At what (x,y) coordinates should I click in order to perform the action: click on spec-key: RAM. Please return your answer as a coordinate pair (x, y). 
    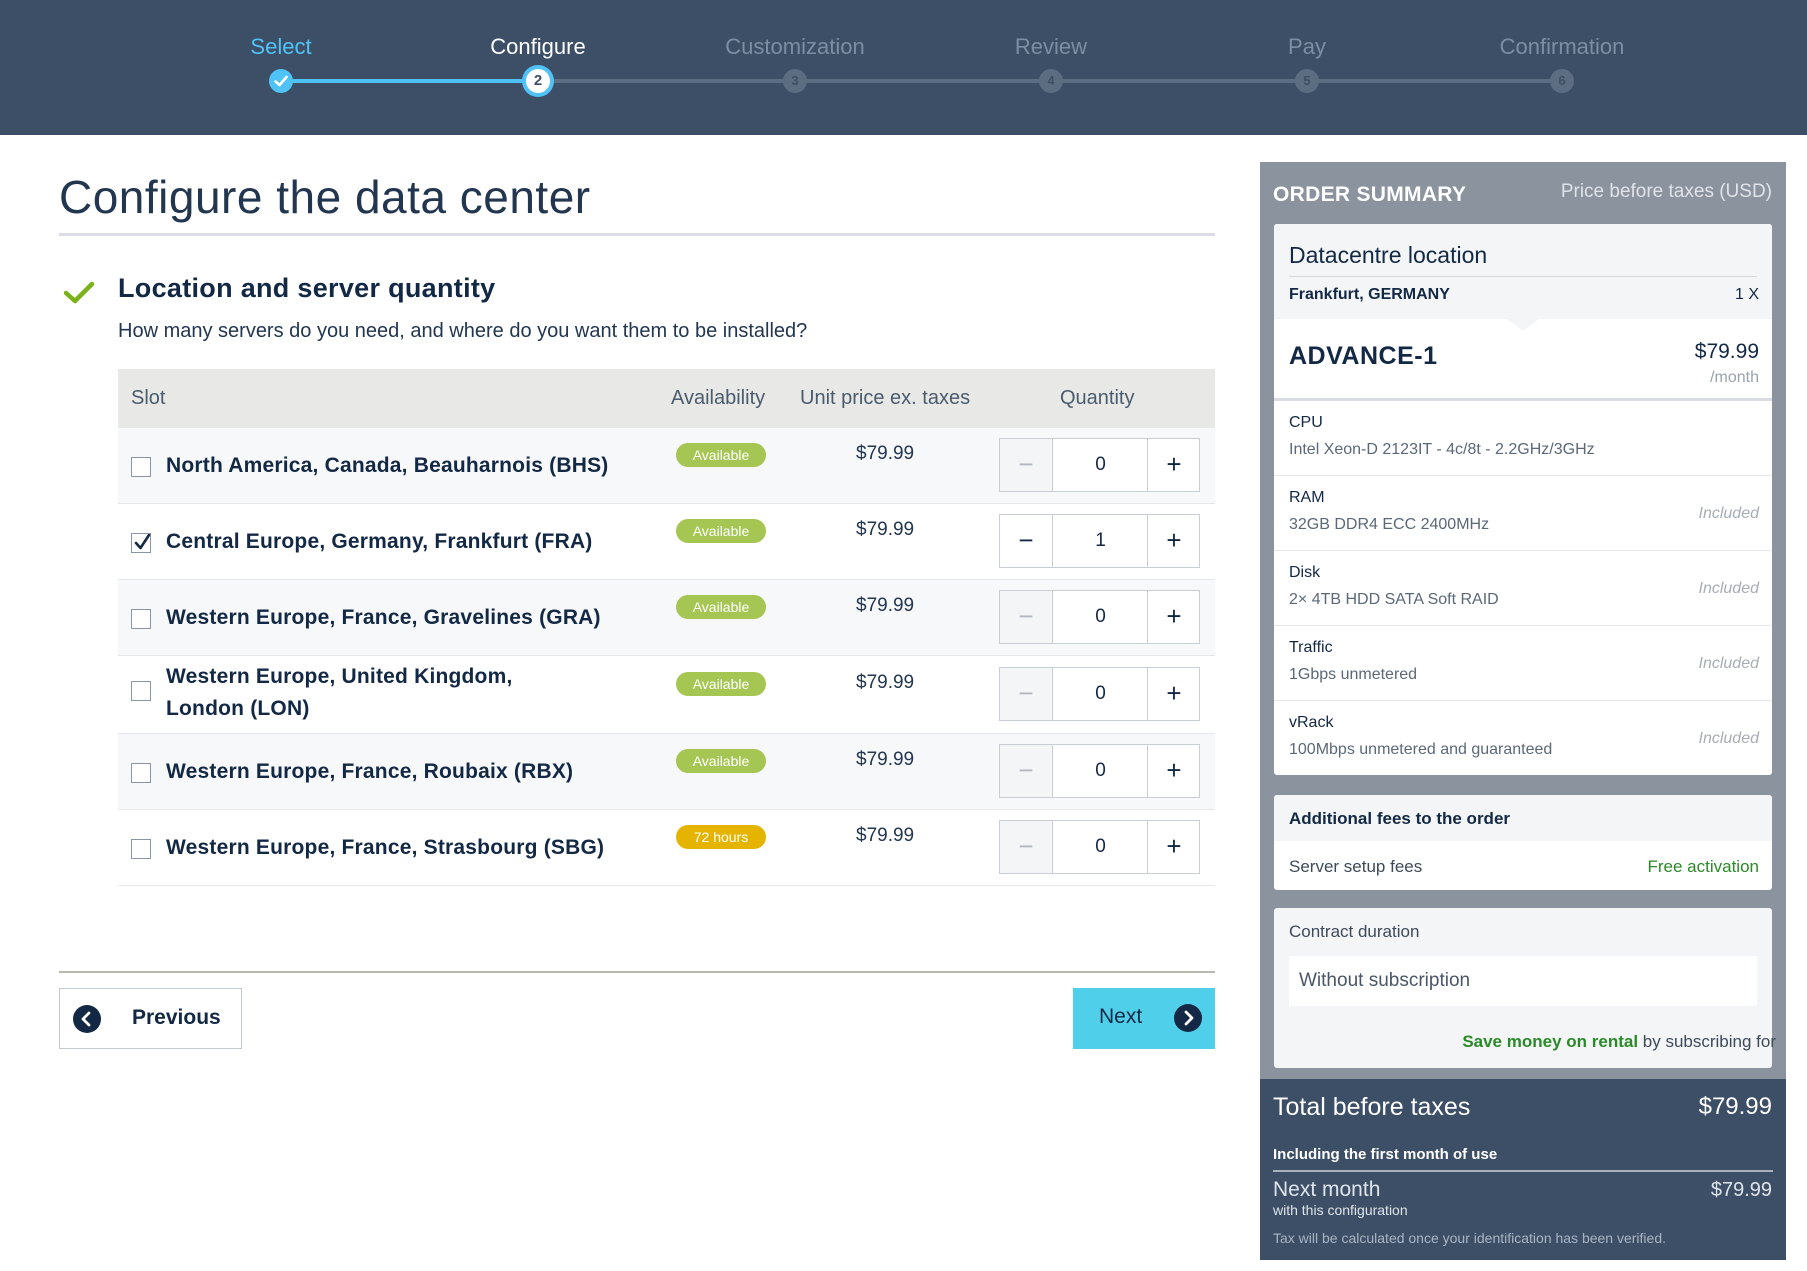
    Looking at the image, I should click on (1307, 497).